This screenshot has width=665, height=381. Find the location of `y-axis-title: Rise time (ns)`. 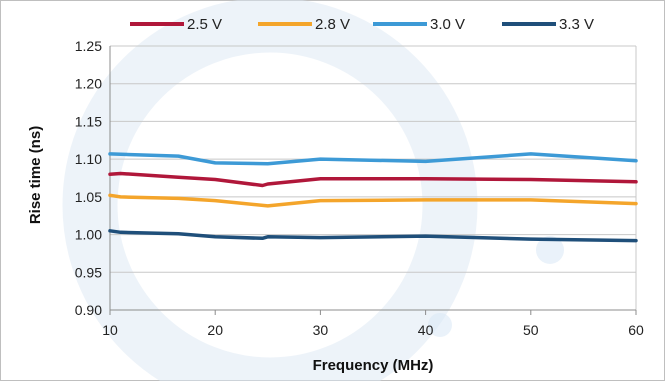

y-axis-title: Rise time (ns) is located at coordinates (35, 175).